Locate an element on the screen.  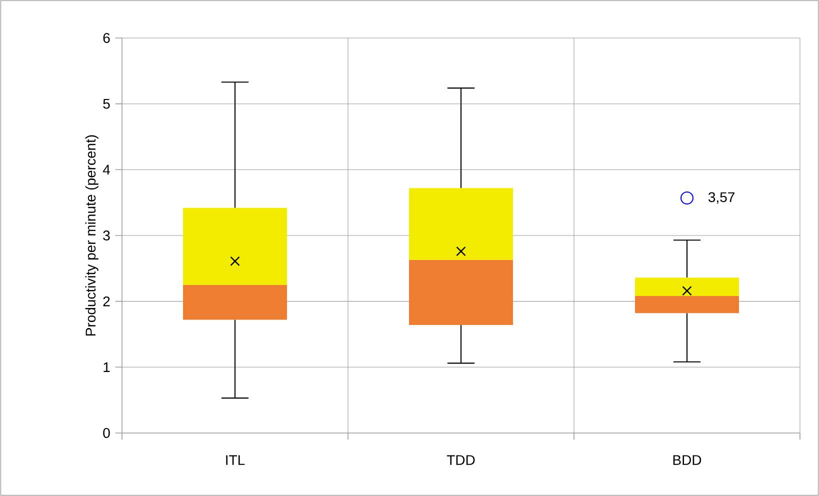
y-tick-label: 3 is located at coordinates (106, 235).